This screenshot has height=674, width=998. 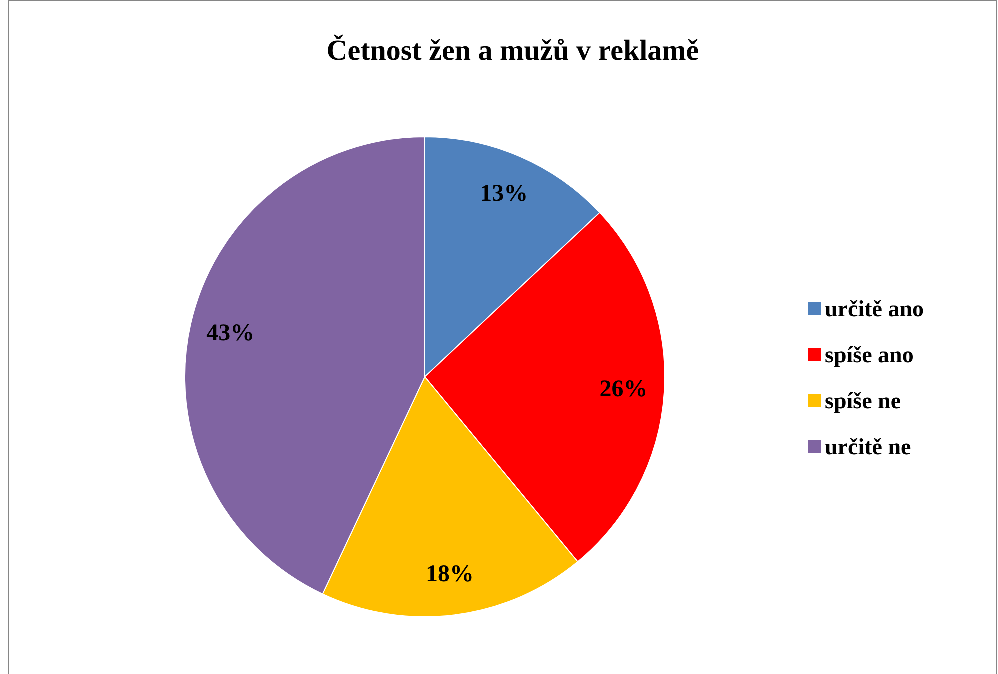 I want to click on data-label: 18%, so click(x=450, y=575).